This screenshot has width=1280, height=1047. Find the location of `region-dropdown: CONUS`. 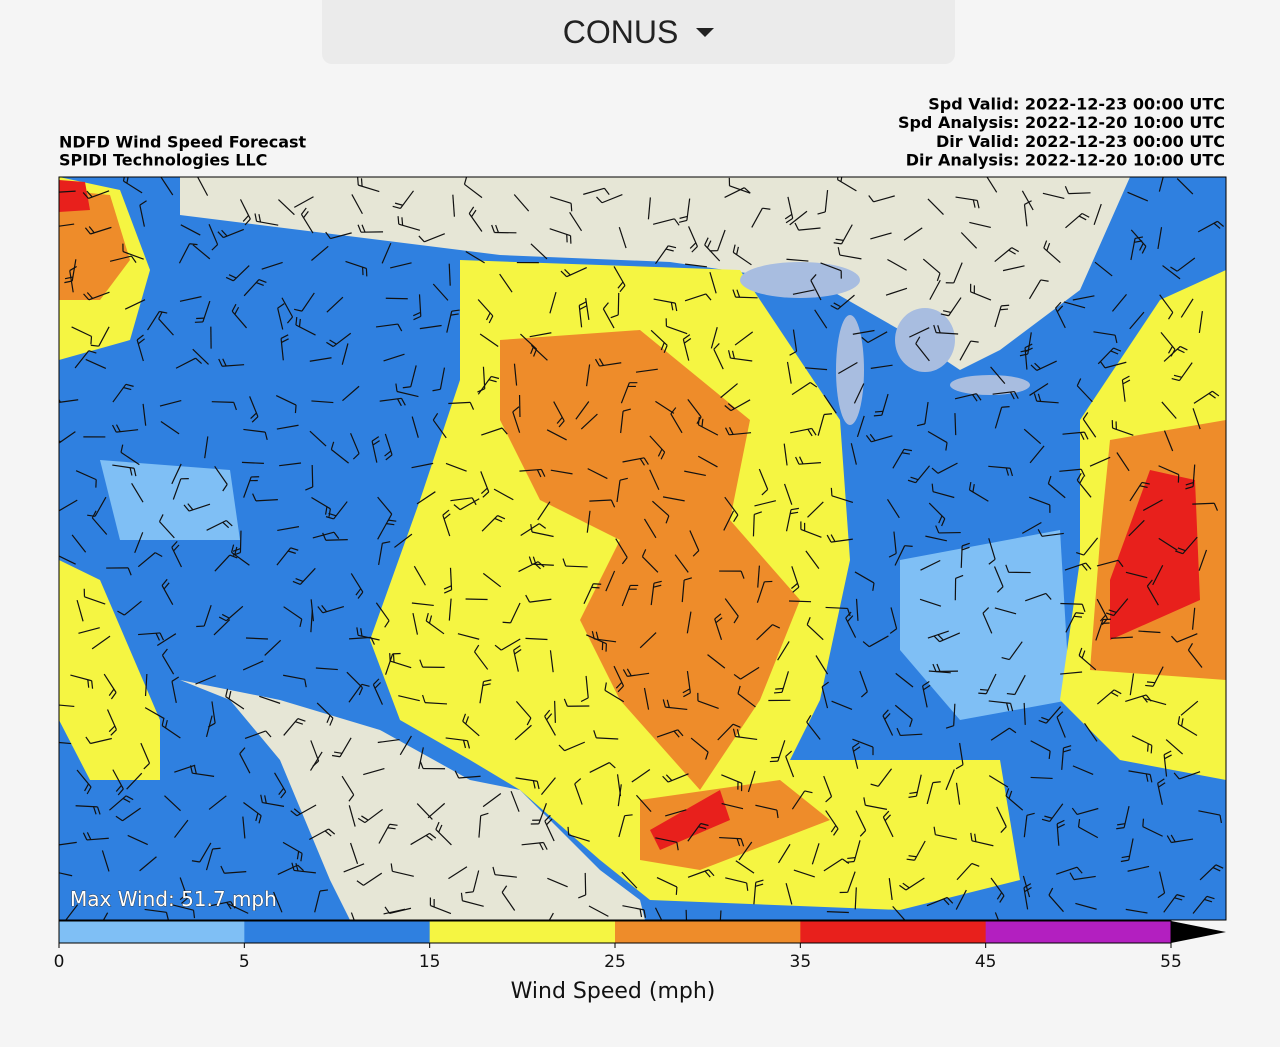

region-dropdown: CONUS is located at coordinates (638, 32).